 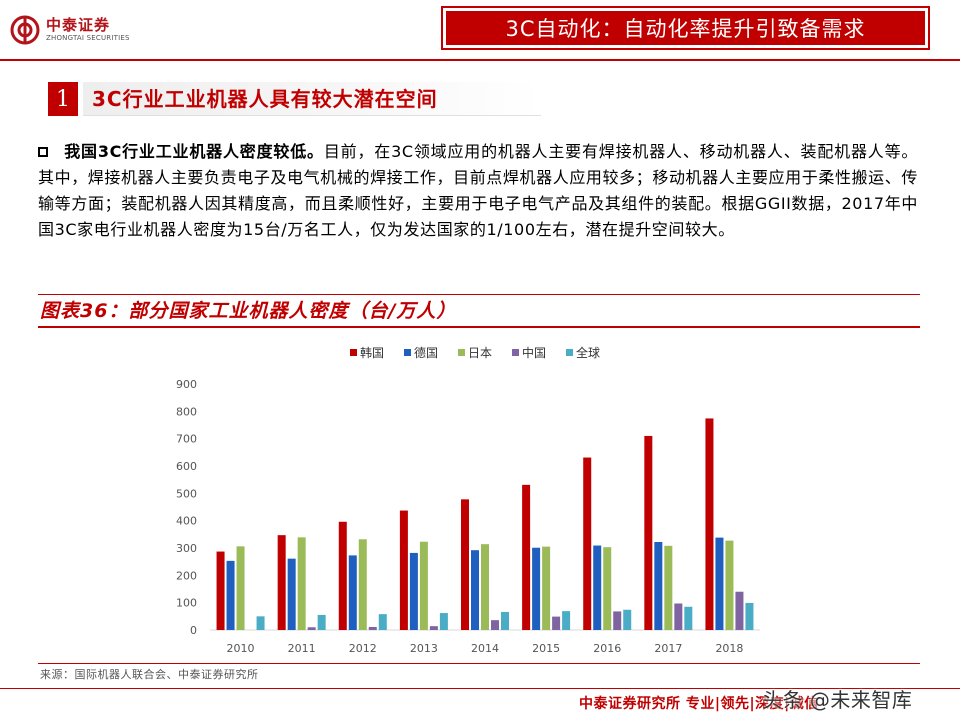 I want to click on bar-德国-2011, so click(x=291, y=594).